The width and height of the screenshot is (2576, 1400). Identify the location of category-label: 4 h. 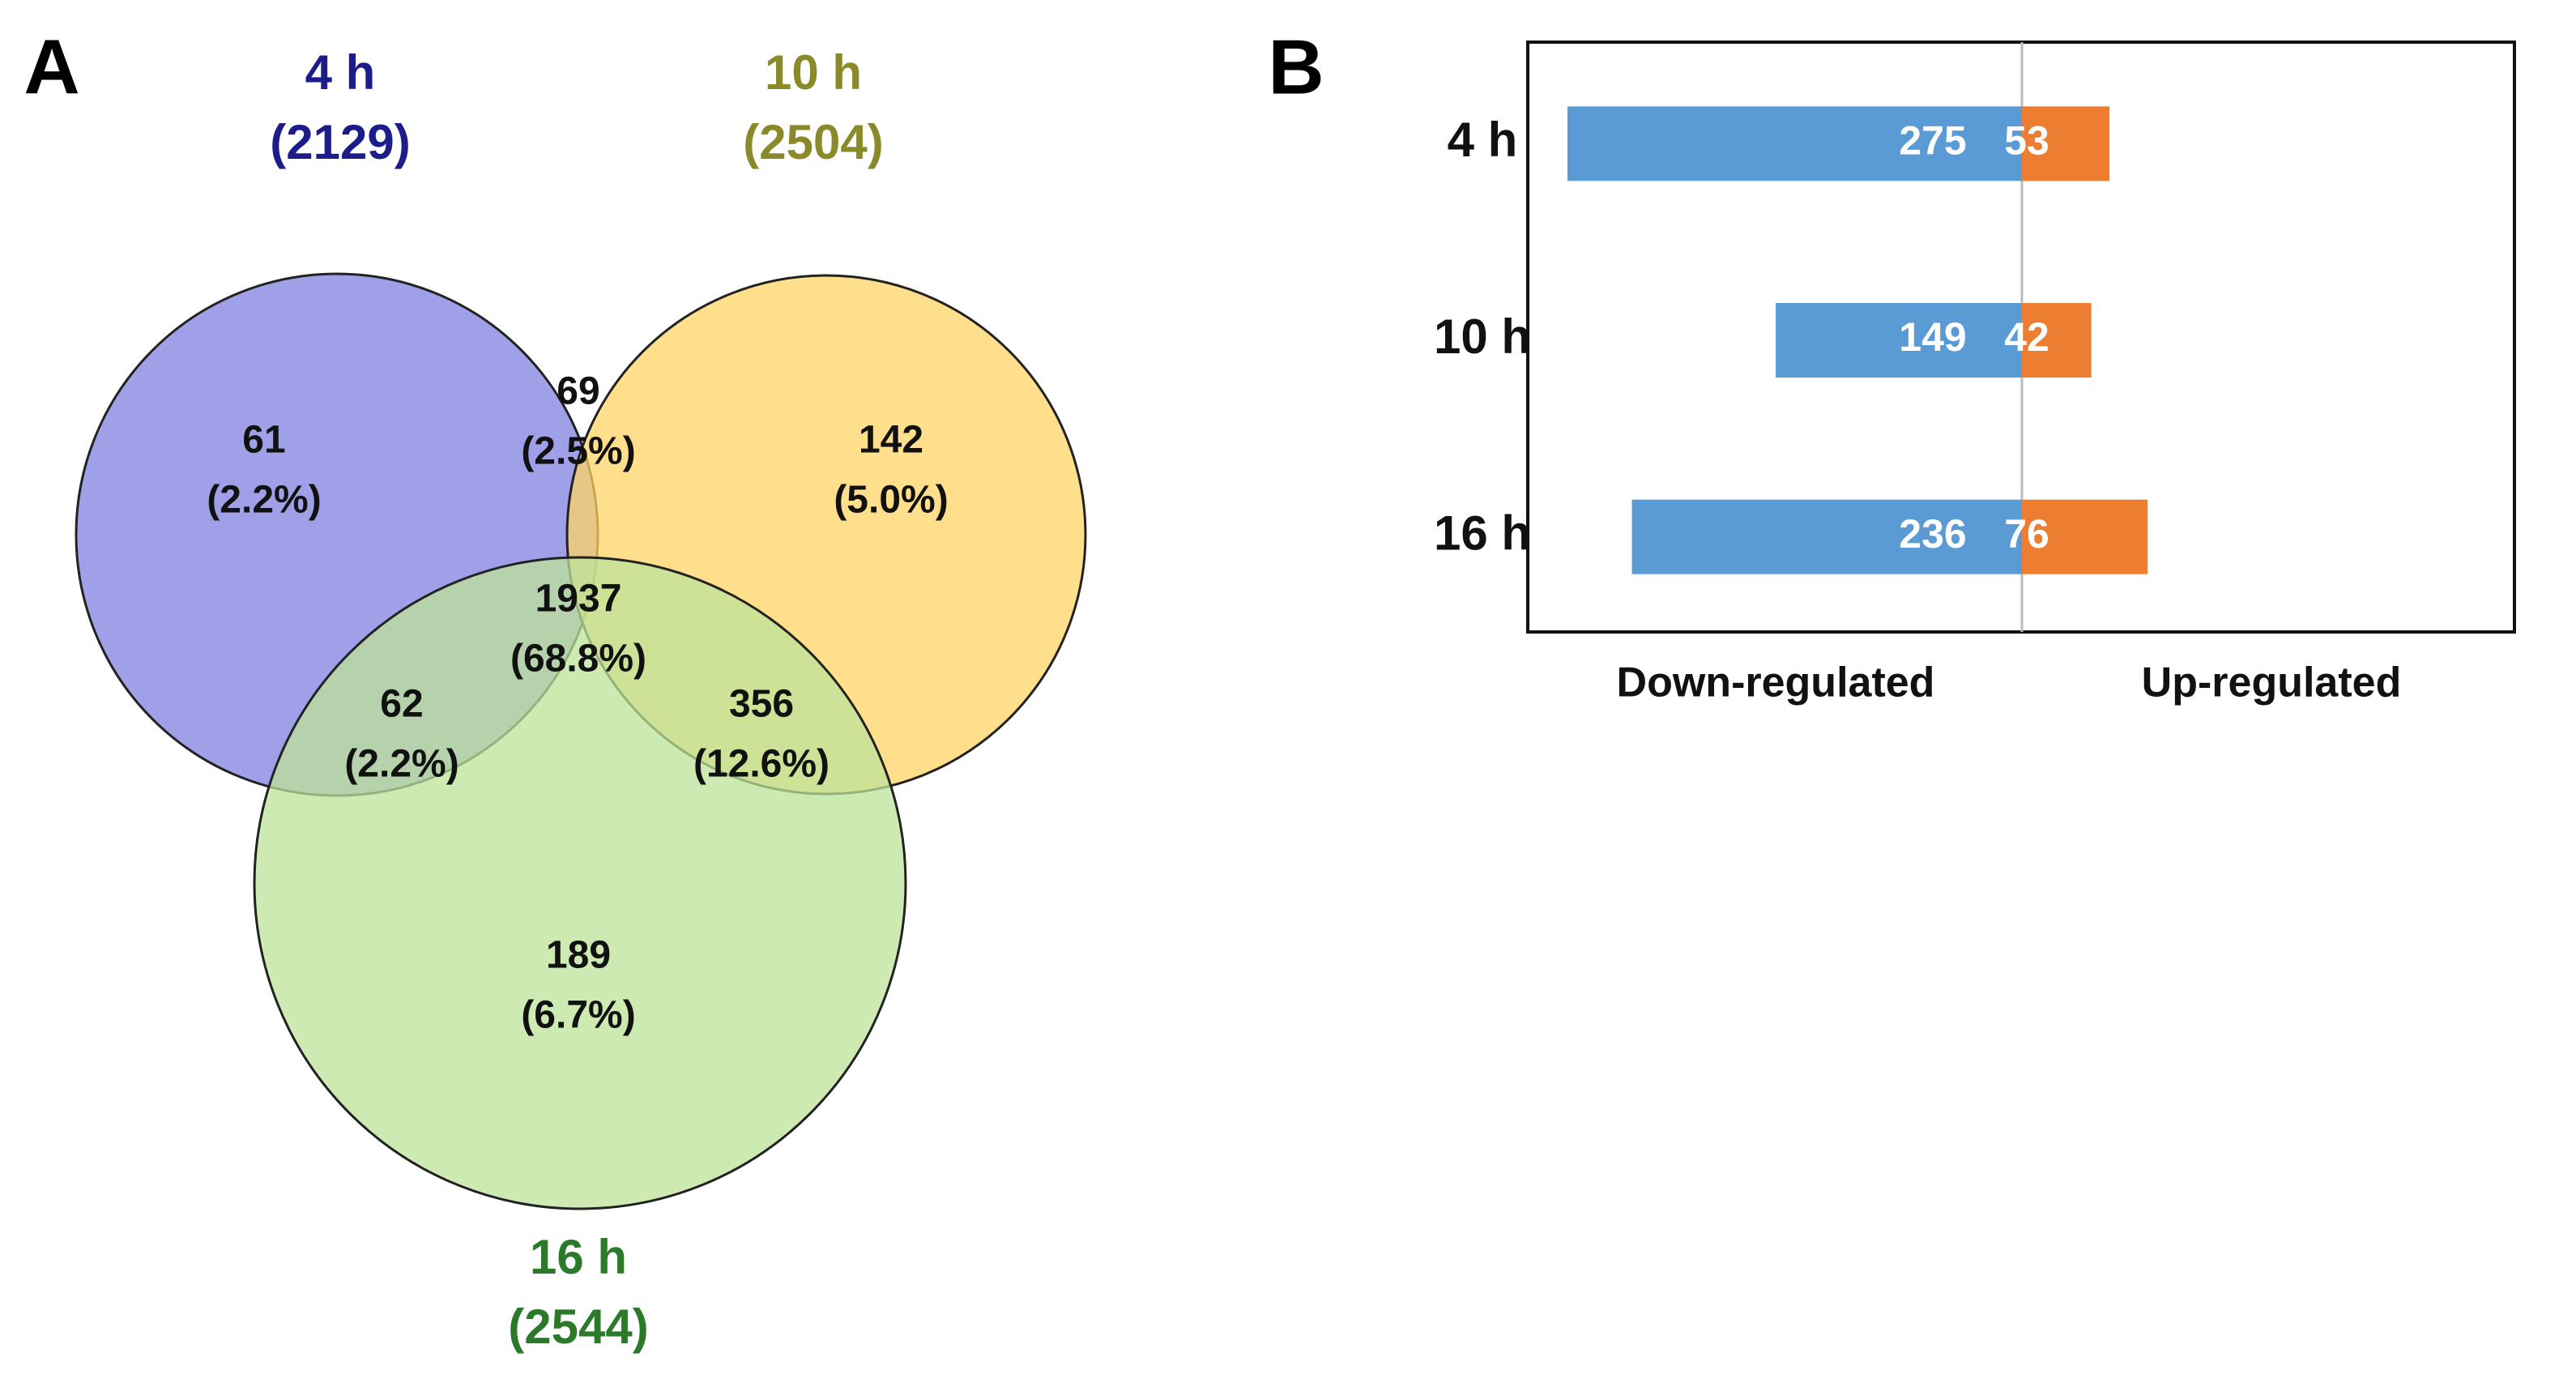
(1483, 140).